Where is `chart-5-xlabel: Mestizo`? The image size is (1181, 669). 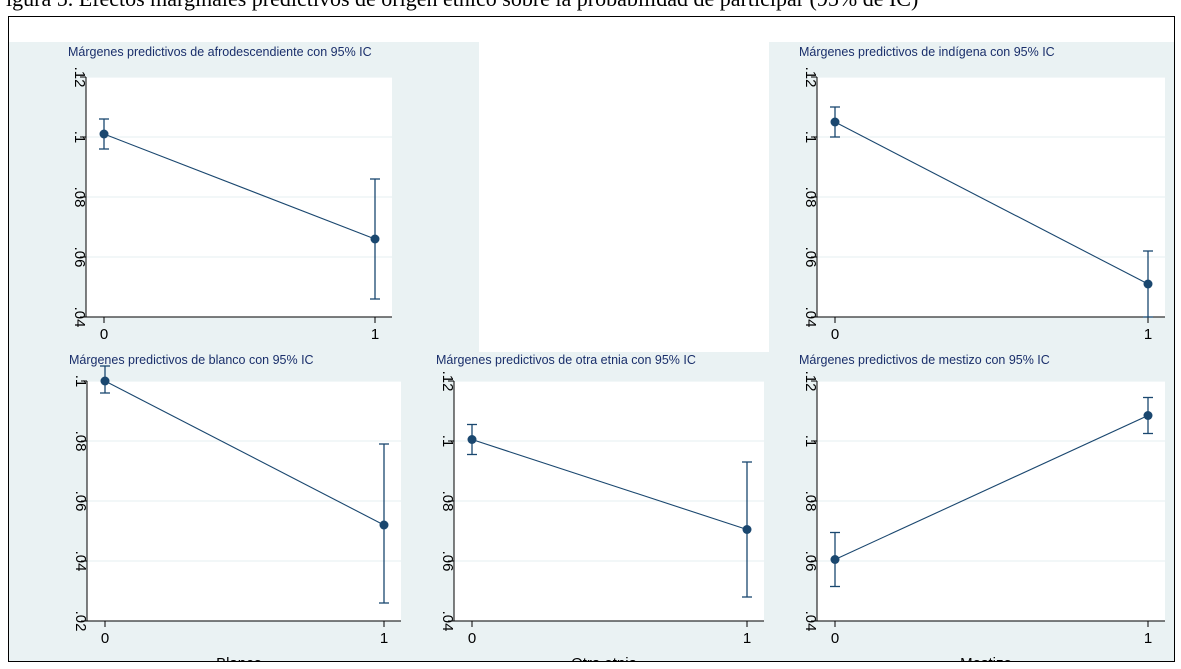 chart-5-xlabel: Mestizo is located at coordinates (986, 658).